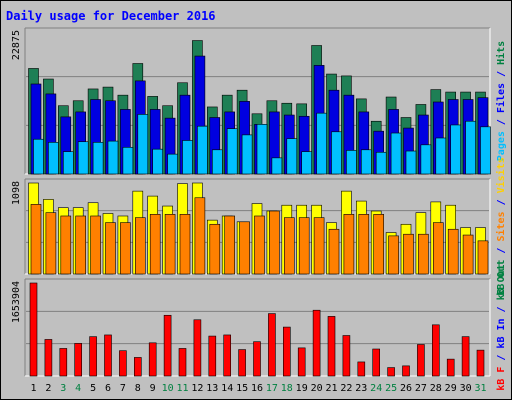 This screenshot has width=512, height=400. What do you see at coordinates (16, 193) in the screenshot?
I see `y-max-label: 1098` at bounding box center [16, 193].